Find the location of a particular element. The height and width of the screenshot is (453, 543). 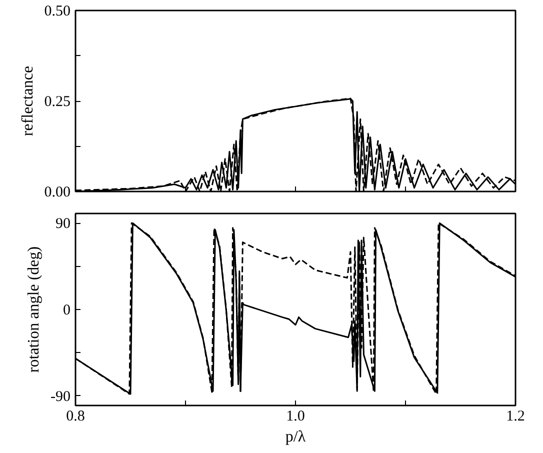

y-axis-title: rotation angle (deg) is located at coordinates (34, 309).